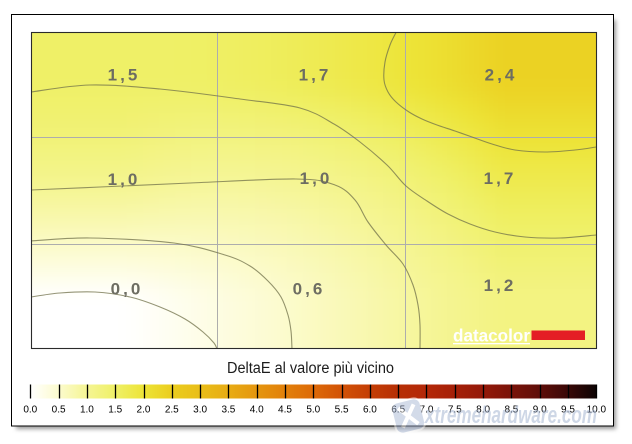 This screenshot has width=632, height=444. Describe the element at coordinates (483, 410) in the screenshot. I see `svg-text: 8.0` at that location.